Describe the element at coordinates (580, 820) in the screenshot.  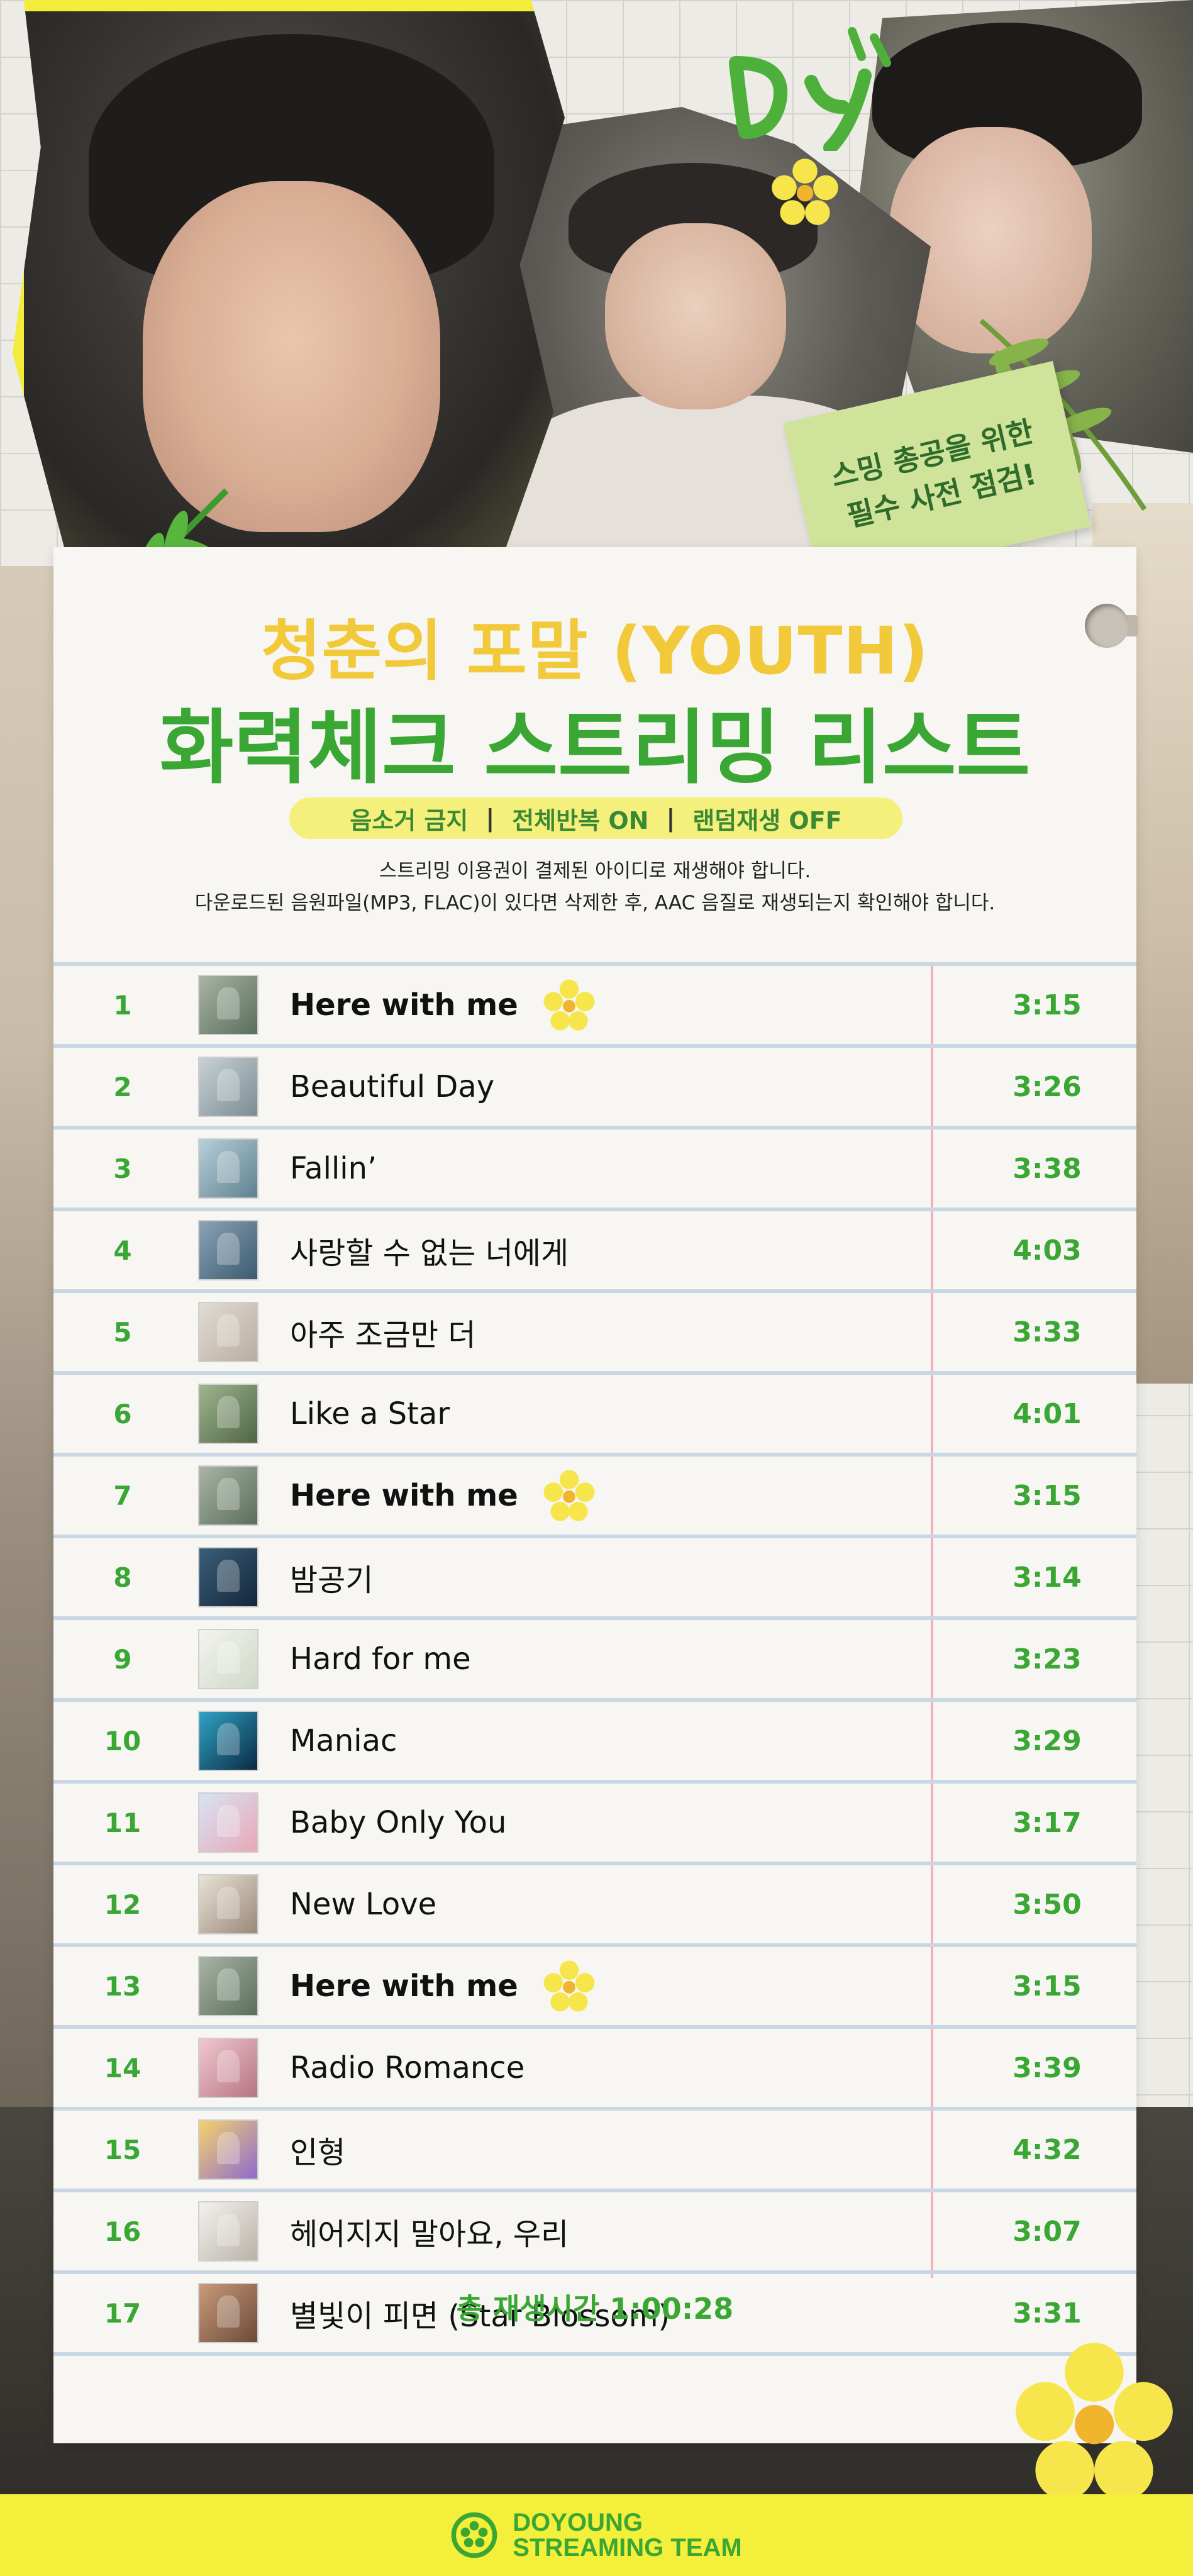
I see `rule-repeat: 전체반복 ON` at that location.